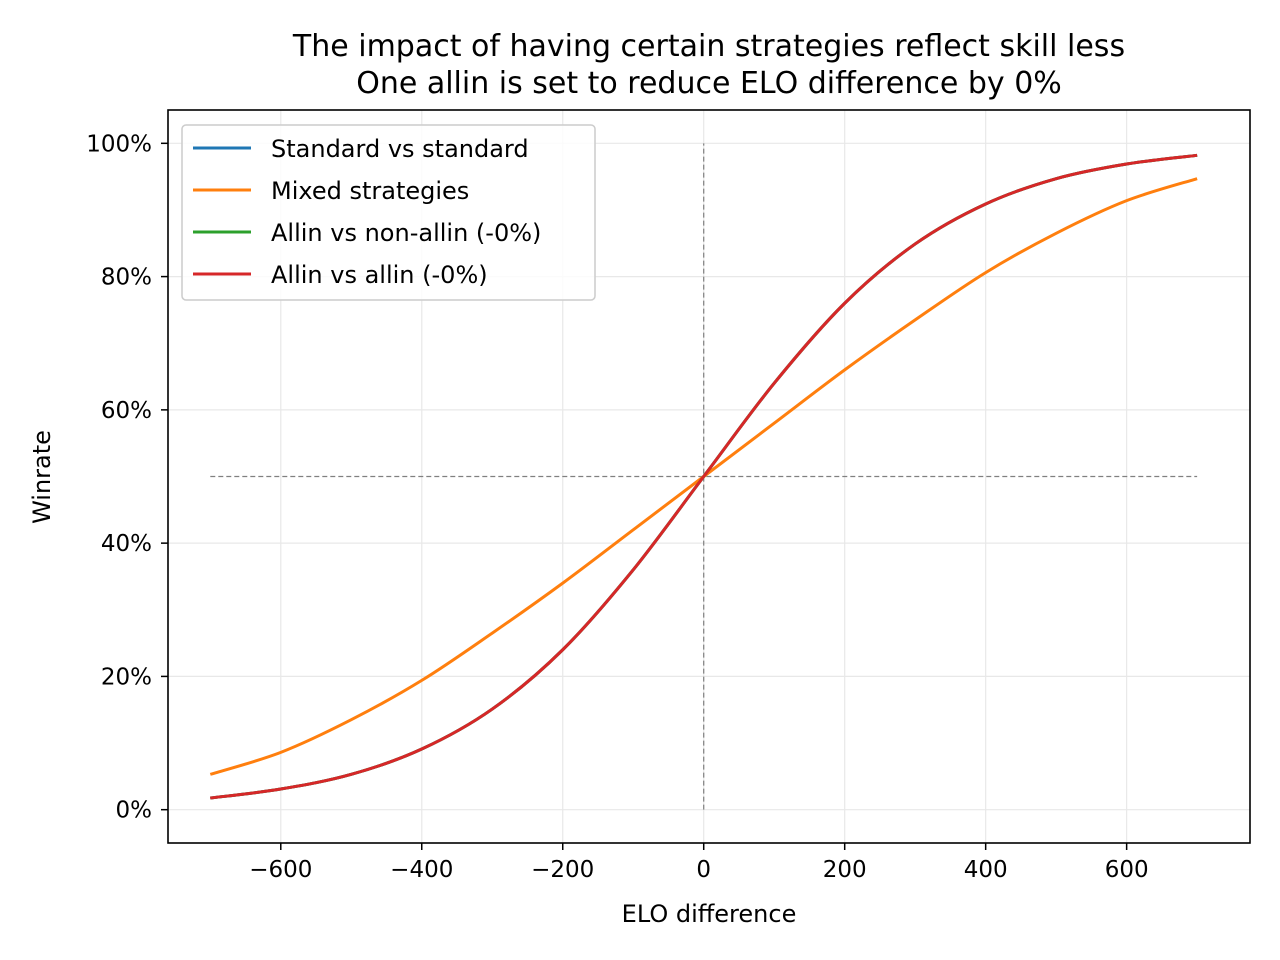 This screenshot has width=1280, height=960. What do you see at coordinates (280, 870) in the screenshot?
I see `x-tick-label: −600` at bounding box center [280, 870].